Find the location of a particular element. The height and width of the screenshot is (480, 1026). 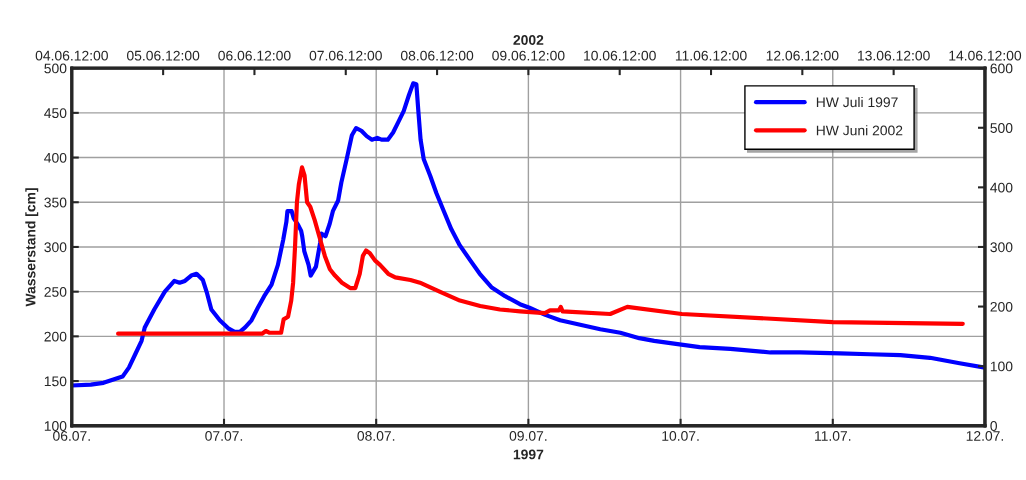

y-tick-label: 200 is located at coordinates (55, 336).